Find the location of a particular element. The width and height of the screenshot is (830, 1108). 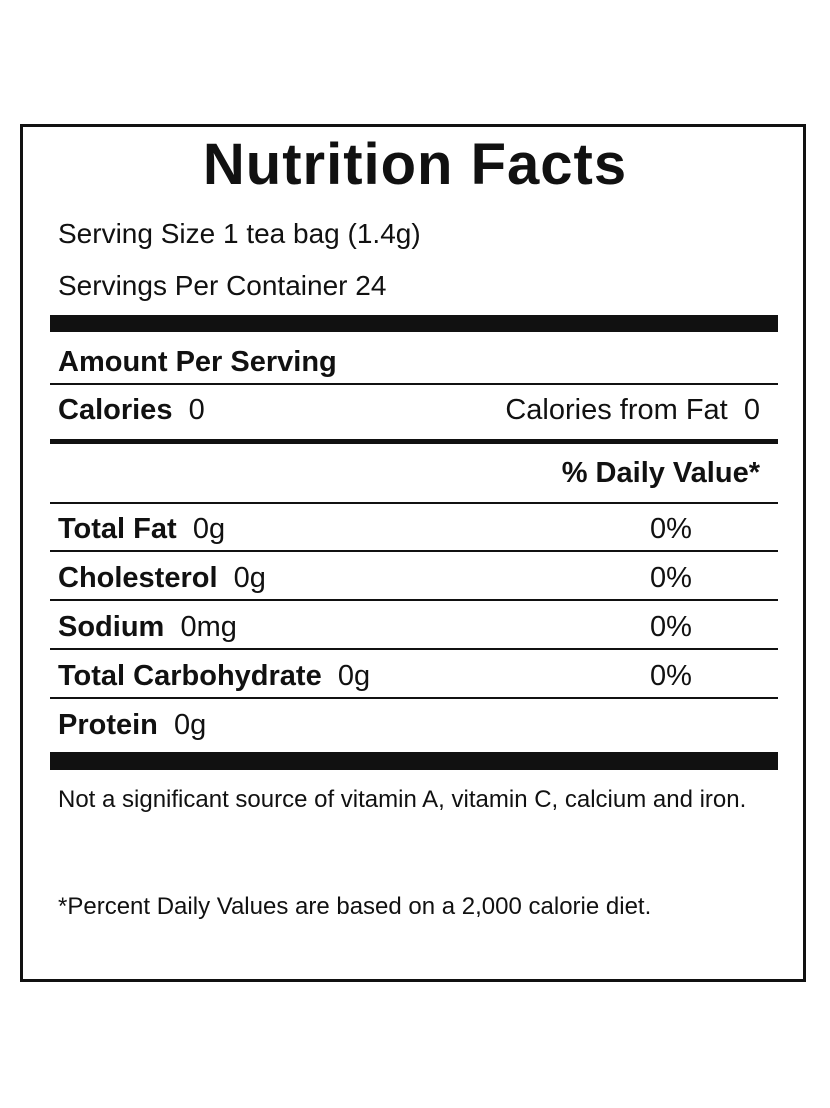

nutrient-row: Cholesterol 0g is located at coordinates (162, 578).